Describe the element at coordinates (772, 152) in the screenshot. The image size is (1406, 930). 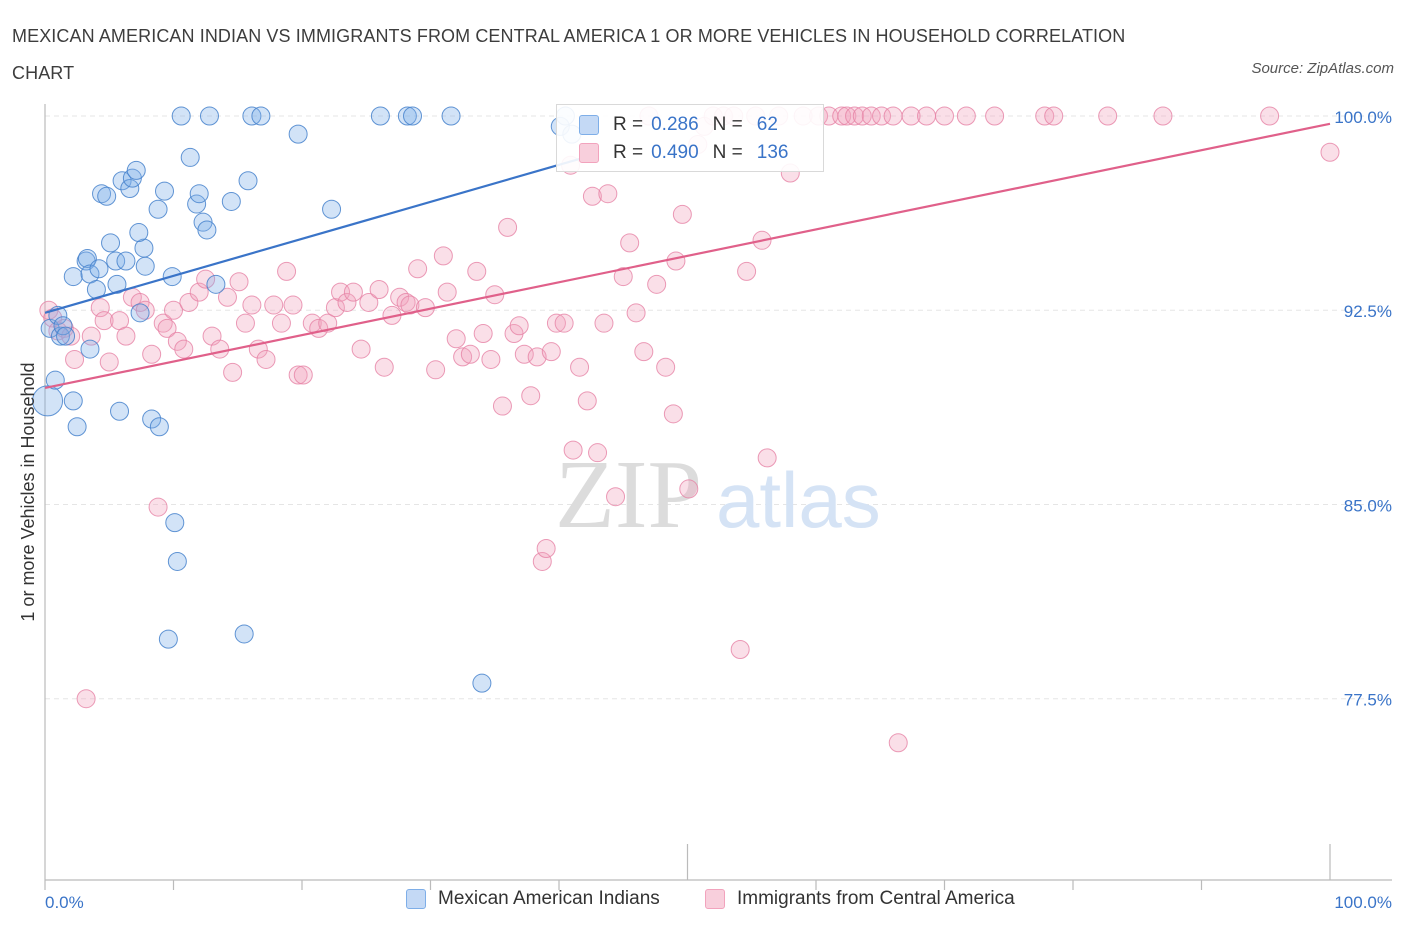
I see `n-value: 136` at that location.